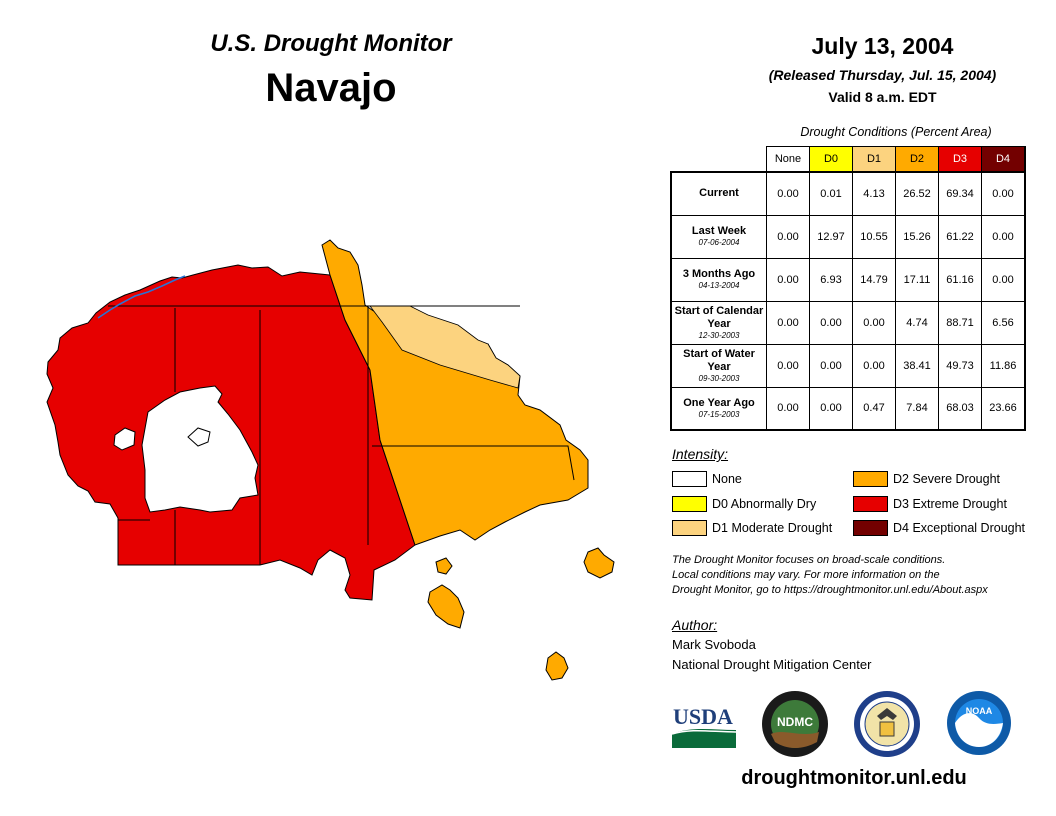  I want to click on table-cell: 68.03, so click(960, 408).